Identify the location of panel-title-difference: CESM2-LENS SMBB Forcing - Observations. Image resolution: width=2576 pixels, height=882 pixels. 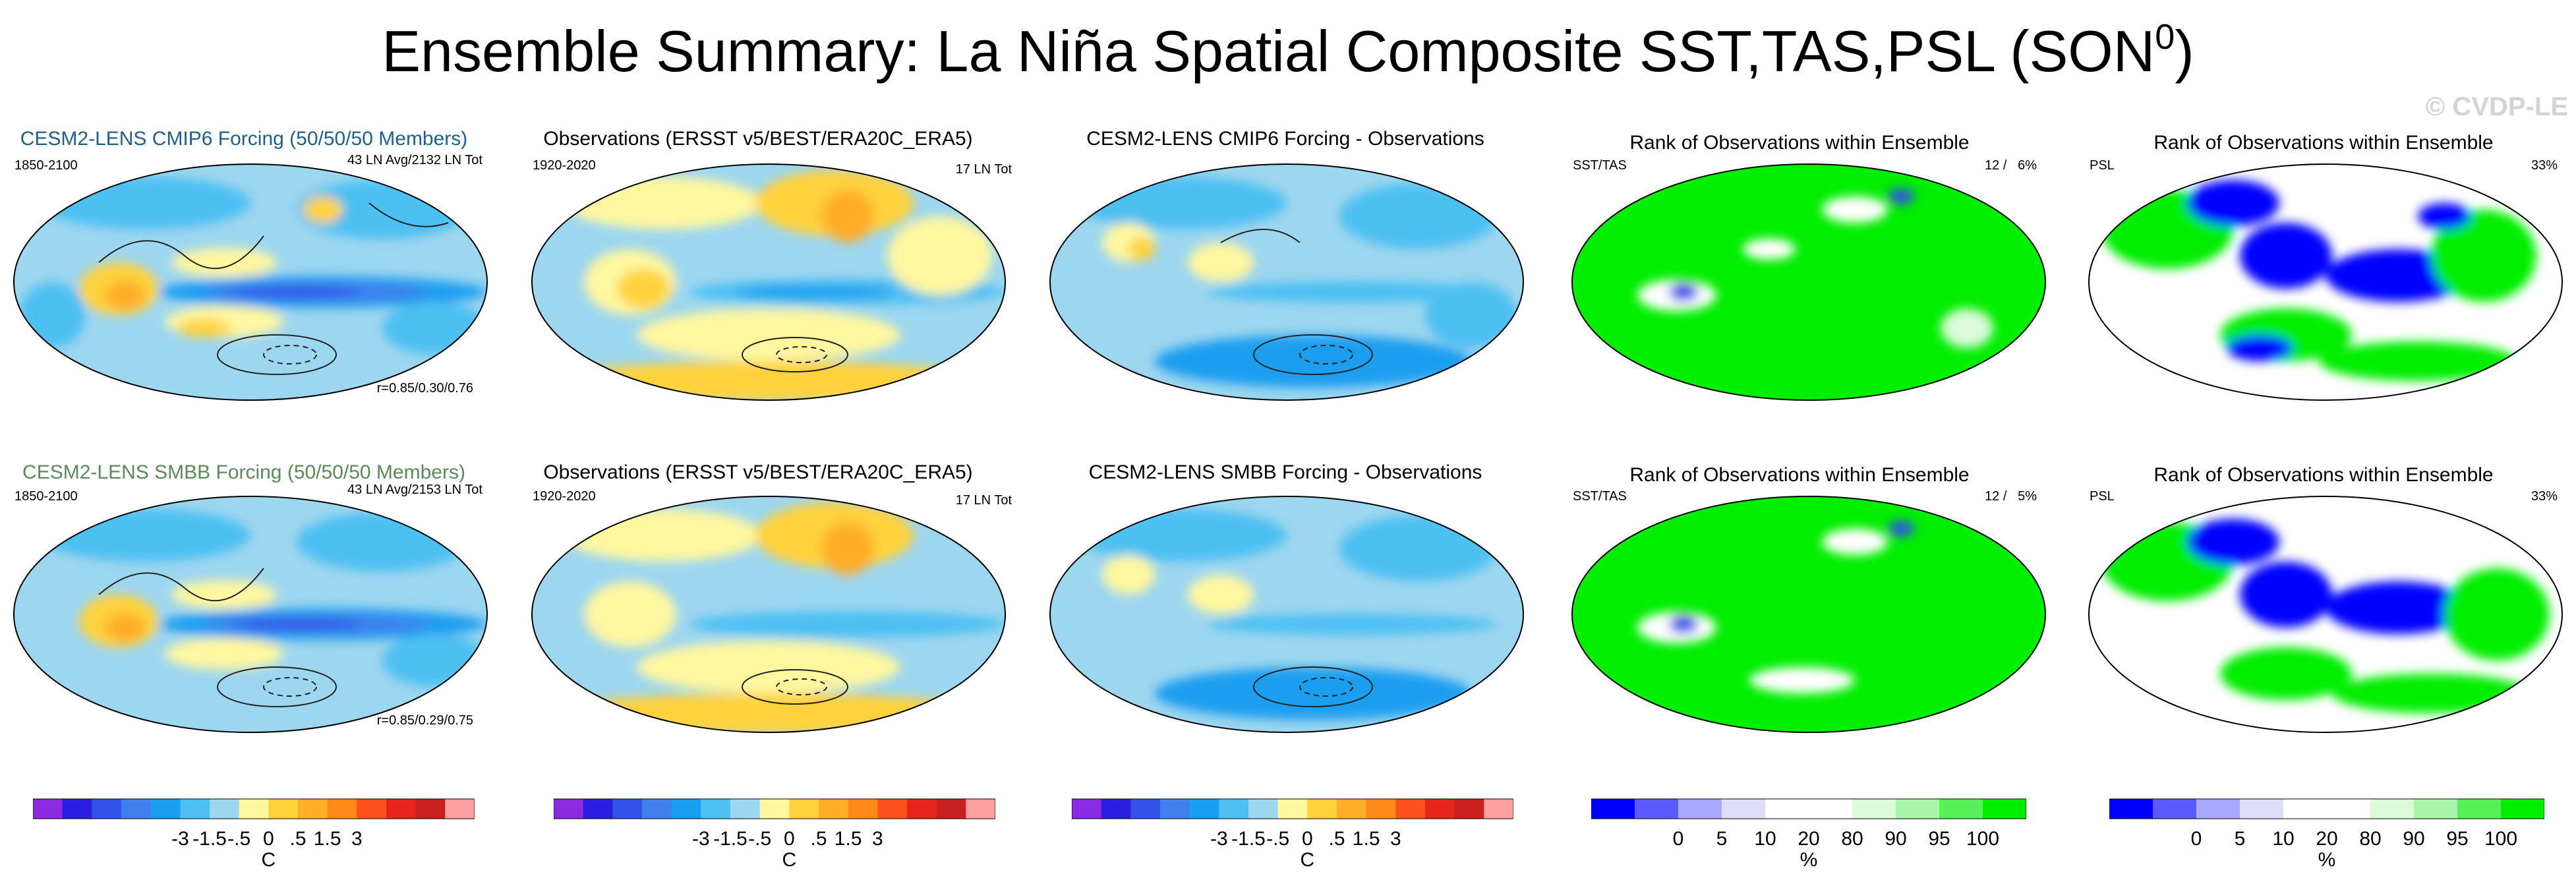
(1285, 472).